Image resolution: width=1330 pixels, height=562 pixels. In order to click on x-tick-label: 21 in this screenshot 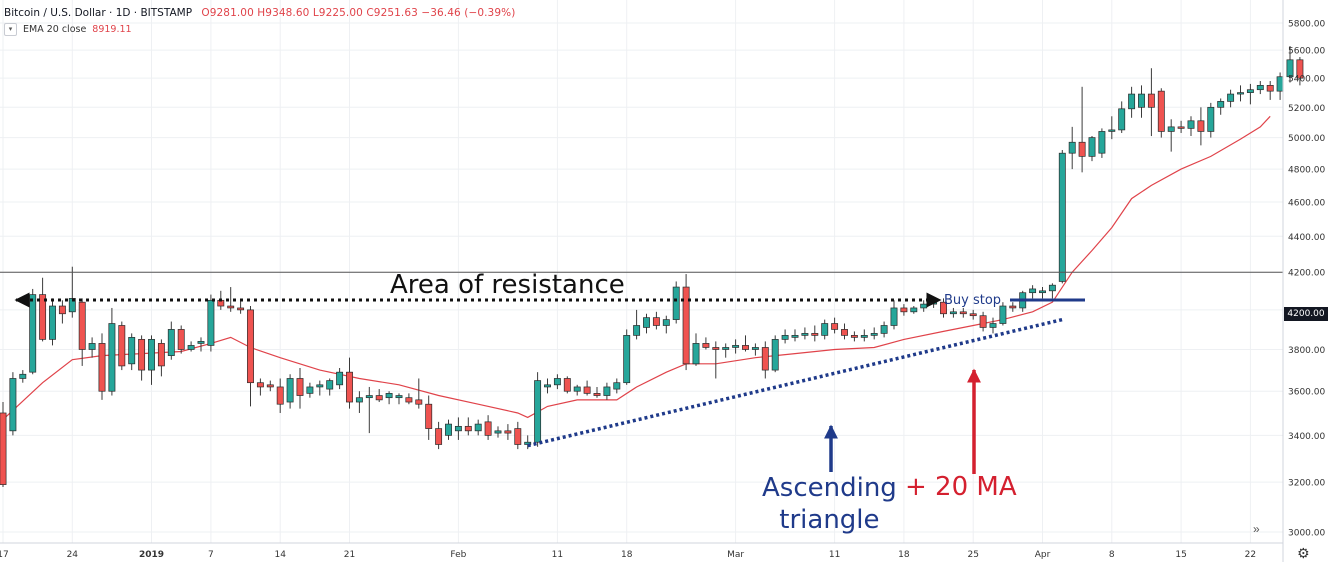, I will do `click(349, 555)`.